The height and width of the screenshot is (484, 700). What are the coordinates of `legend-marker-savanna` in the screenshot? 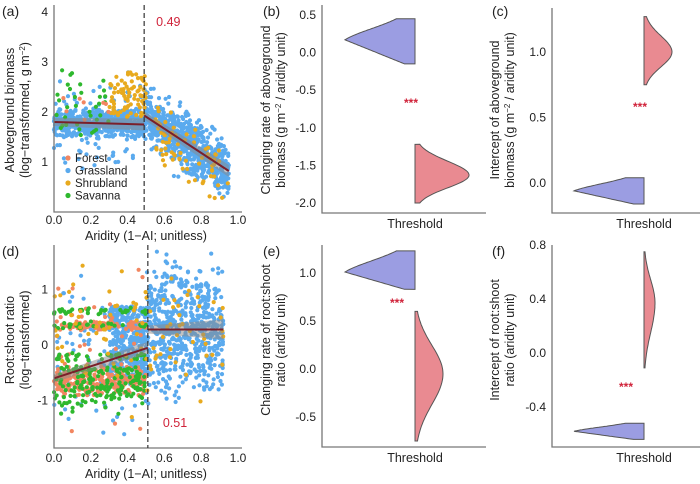 It's located at (68, 195).